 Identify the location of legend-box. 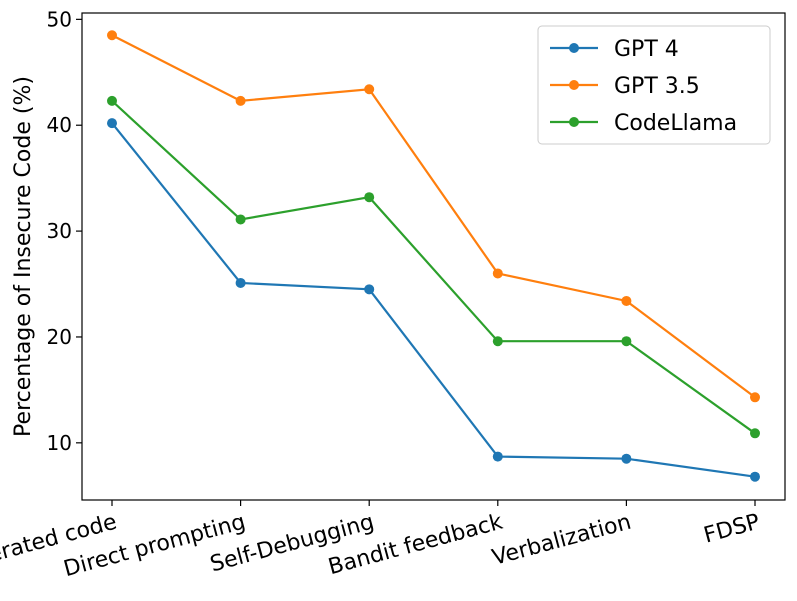
(654, 85).